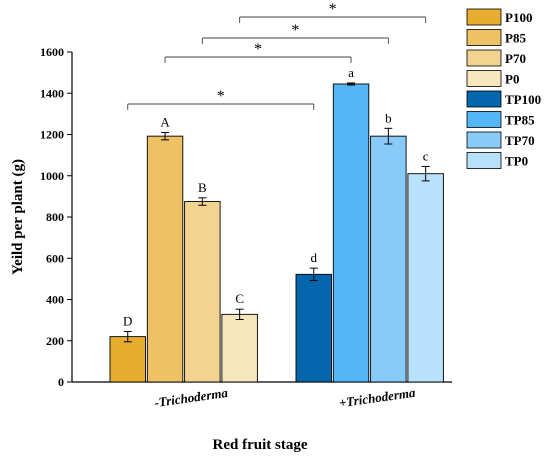 This screenshot has width=550, height=458. I want to click on legend-item-p70: P70, so click(496, 58).